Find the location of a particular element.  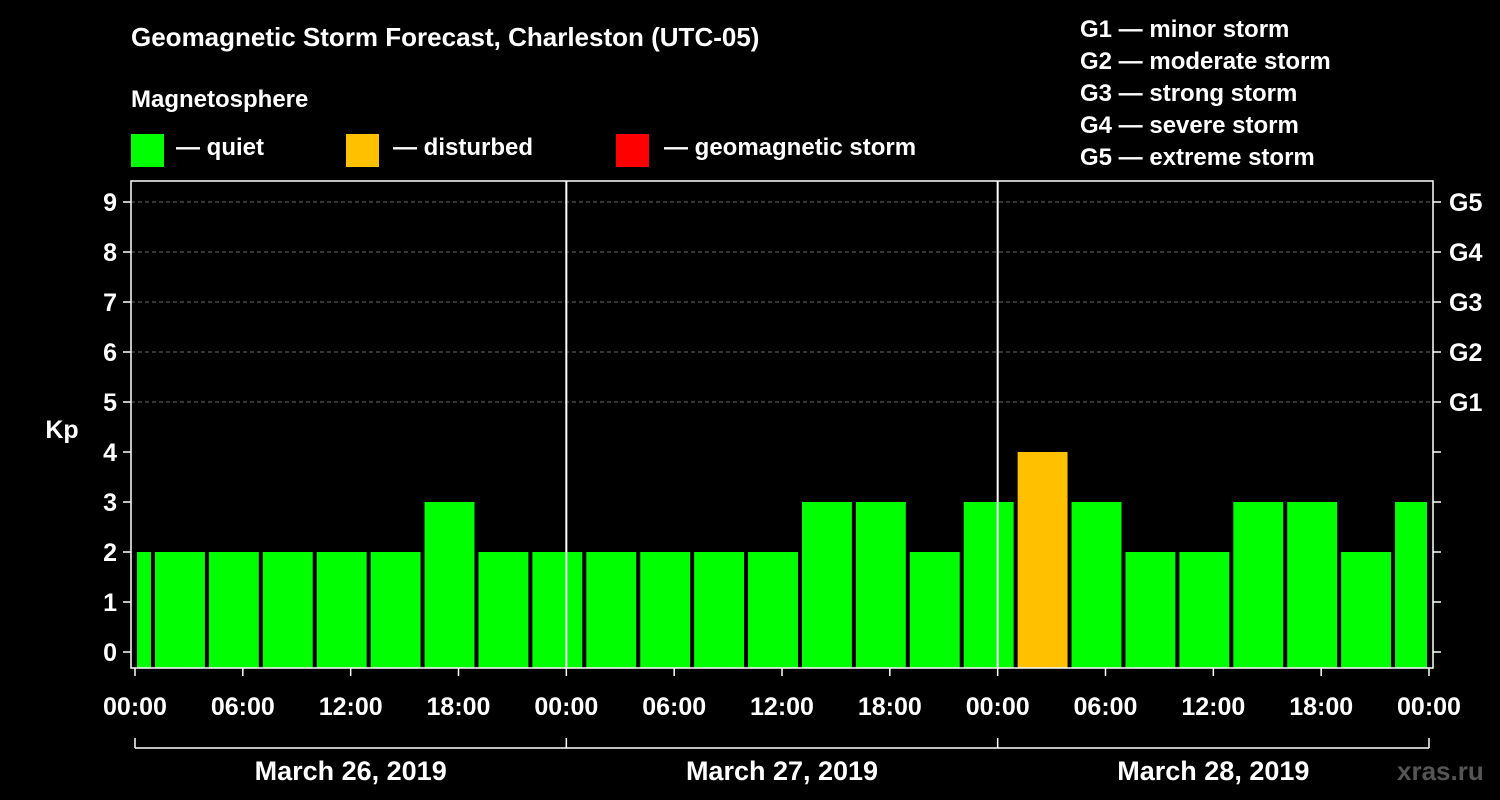

ytick-label-8: 8 is located at coordinates (110, 253).